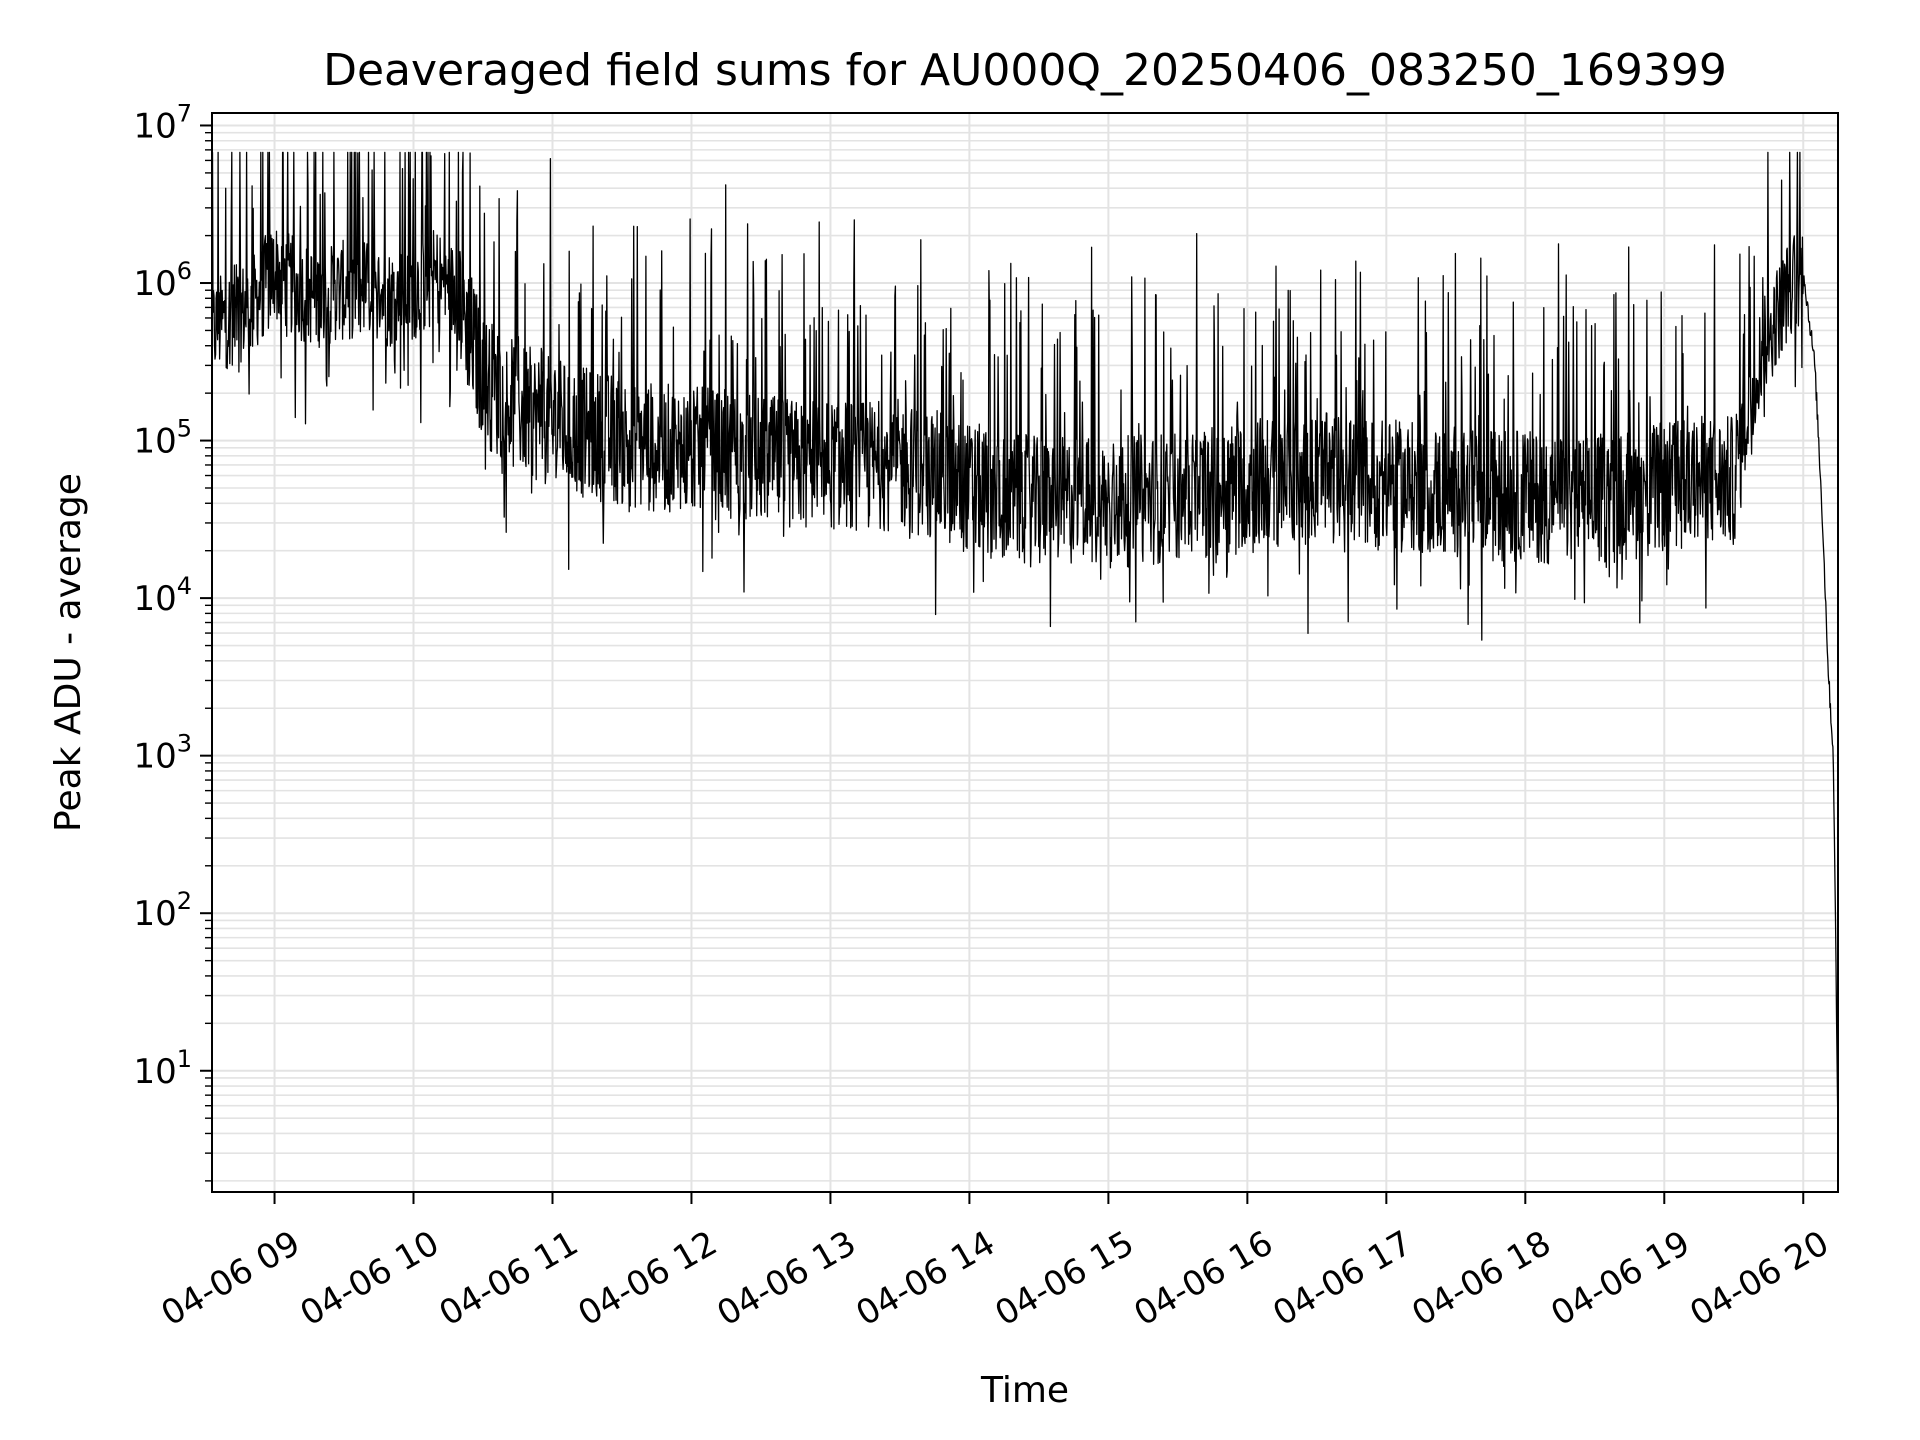 This screenshot has height=1440, width=1920. I want to click on y-tick-label: 10², so click(162, 910).